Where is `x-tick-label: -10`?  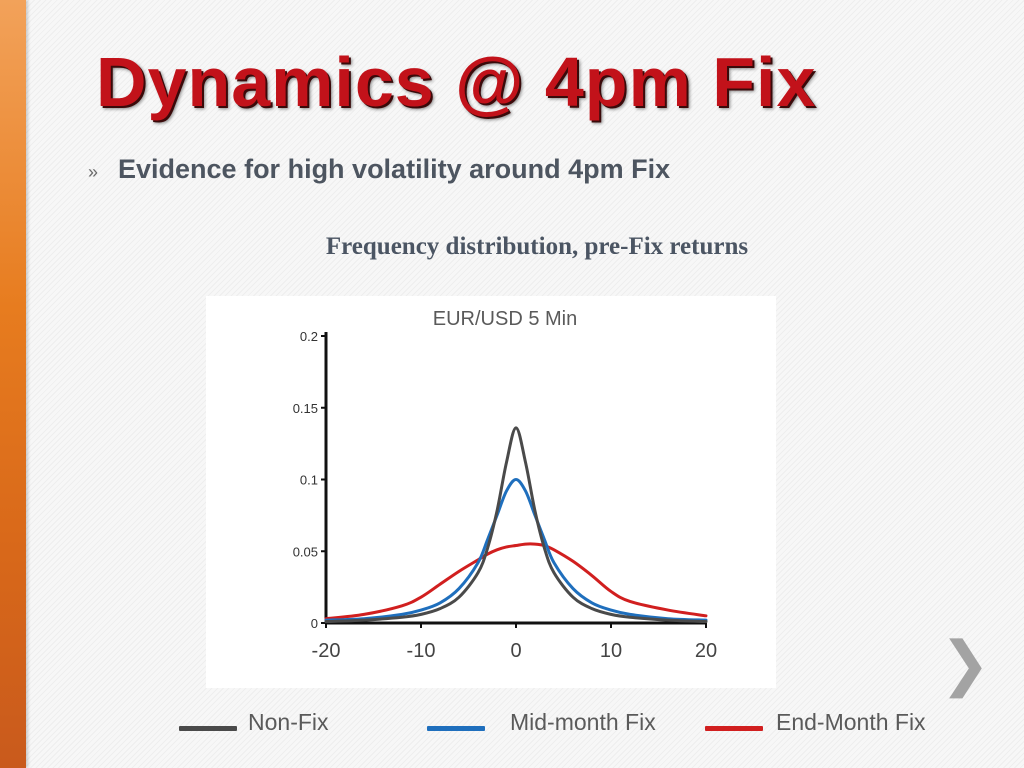 x-tick-label: -10 is located at coordinates (421, 651).